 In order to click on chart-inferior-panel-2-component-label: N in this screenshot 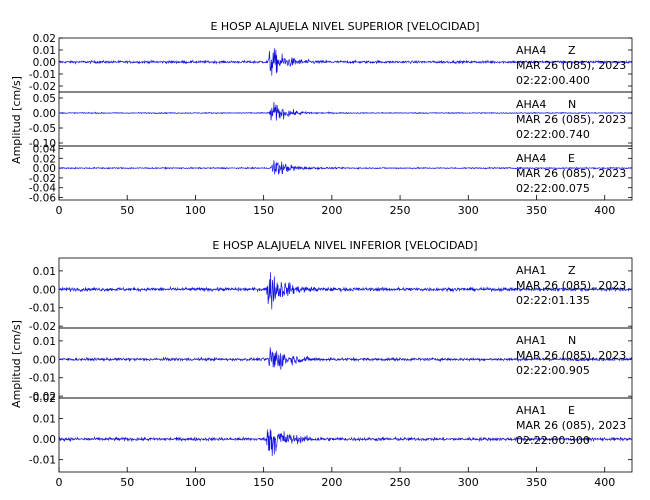, I will do `click(572, 340)`.